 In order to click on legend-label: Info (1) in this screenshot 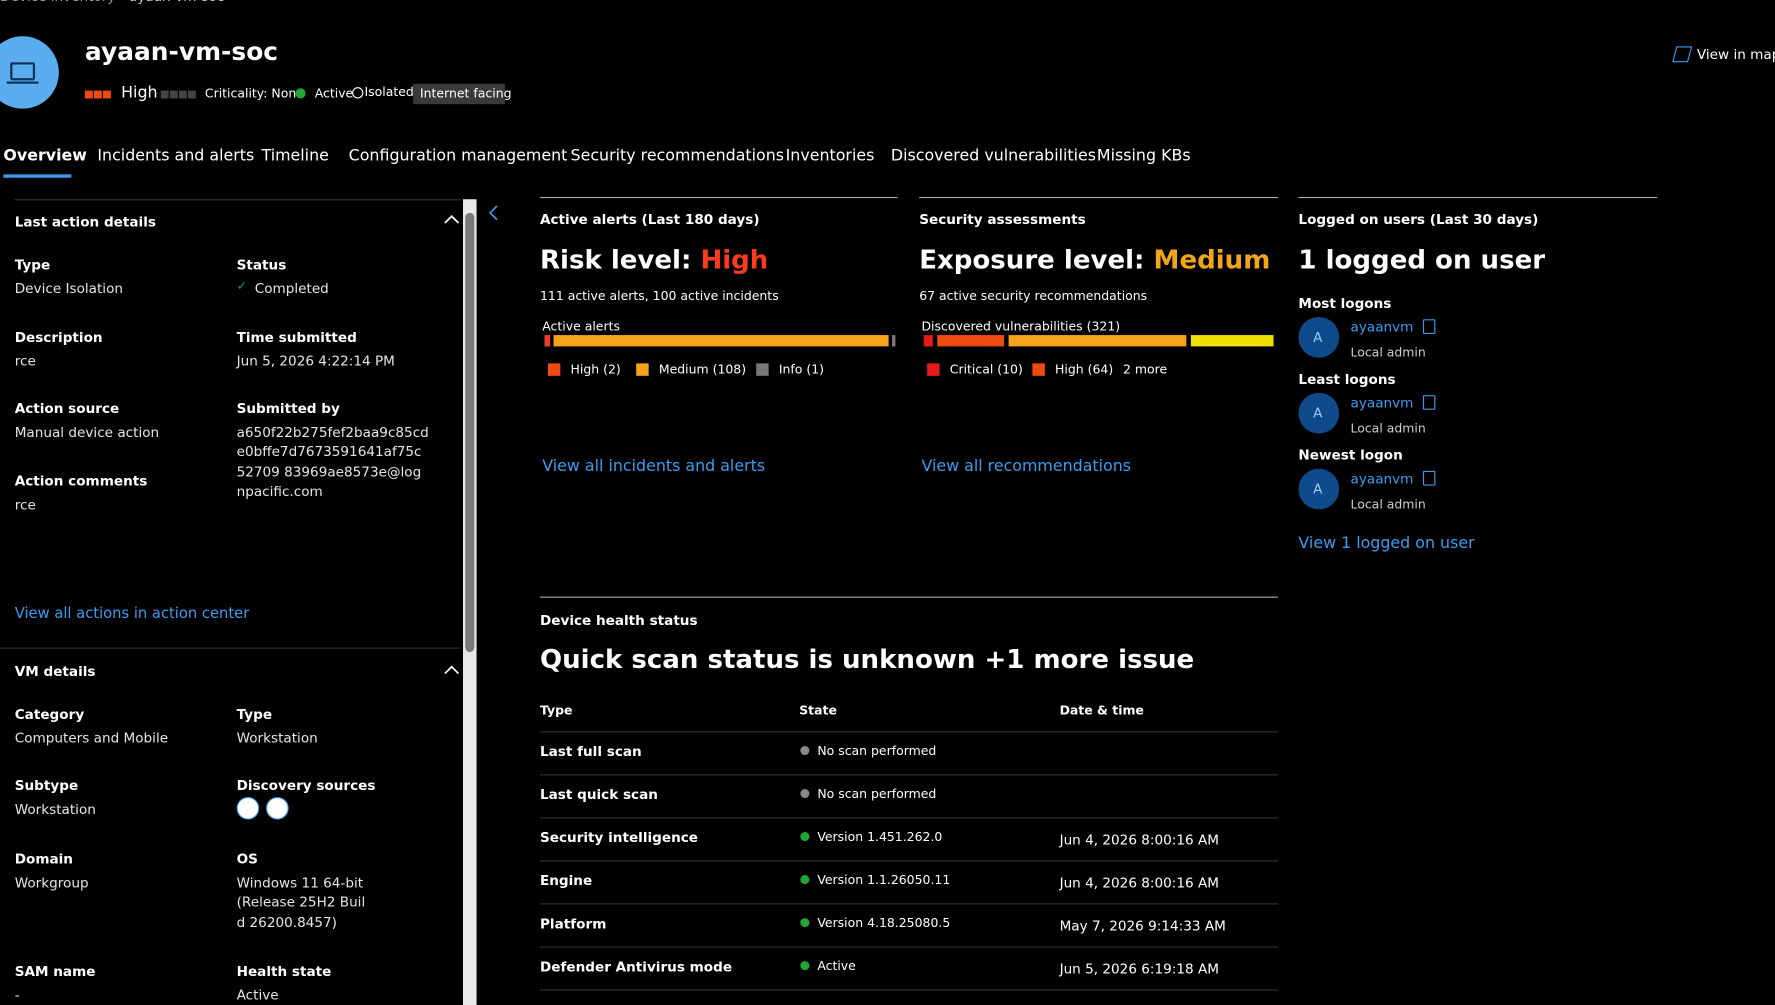, I will do `click(801, 370)`.